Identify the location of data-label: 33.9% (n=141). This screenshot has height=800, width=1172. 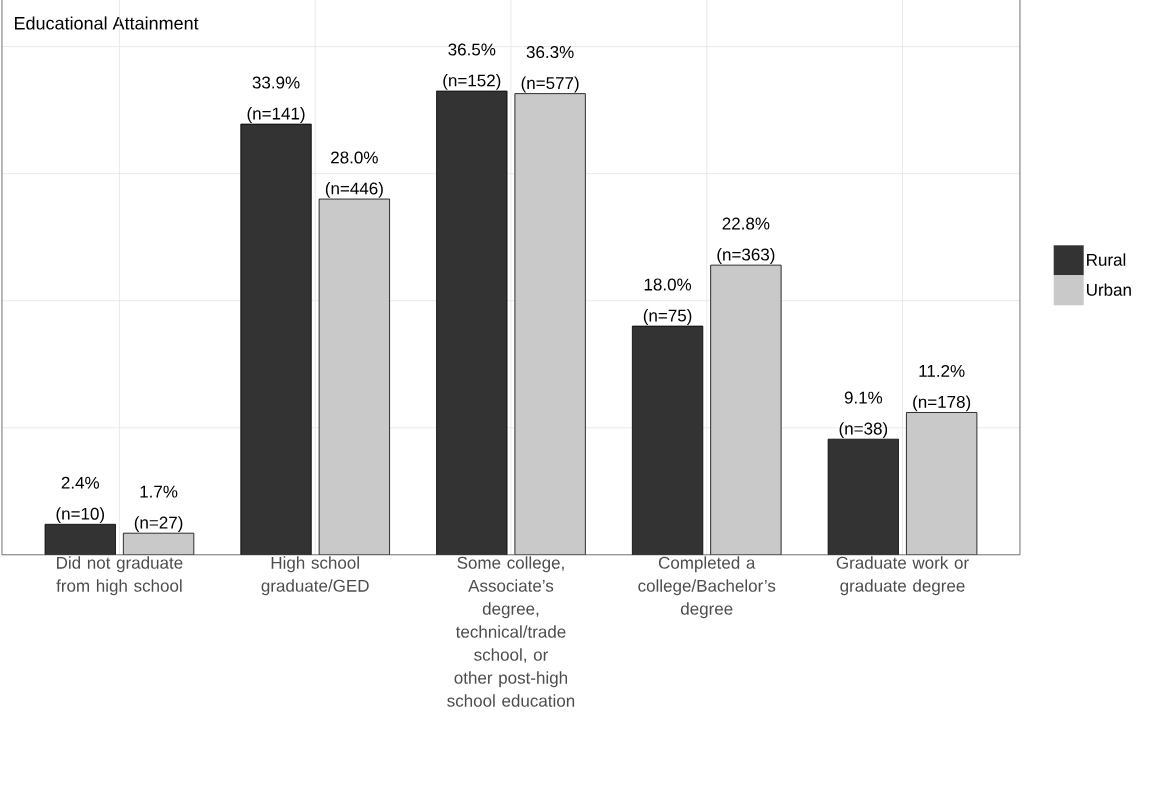
(276, 99).